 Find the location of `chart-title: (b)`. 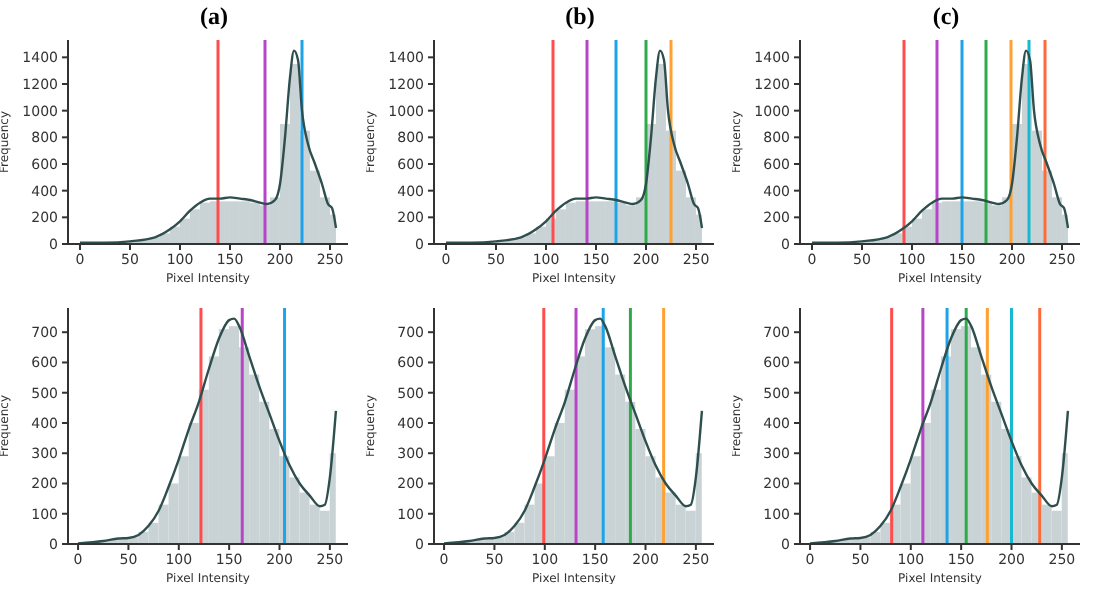

chart-title: (b) is located at coordinates (580, 16).